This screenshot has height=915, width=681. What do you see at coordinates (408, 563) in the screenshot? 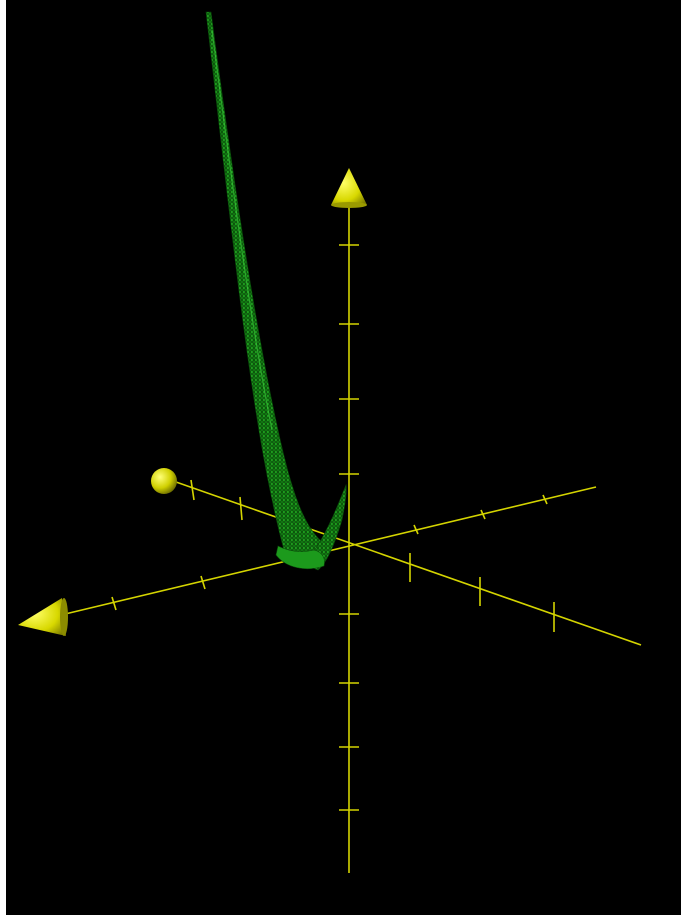
I see `y-axis-line` at bounding box center [408, 563].